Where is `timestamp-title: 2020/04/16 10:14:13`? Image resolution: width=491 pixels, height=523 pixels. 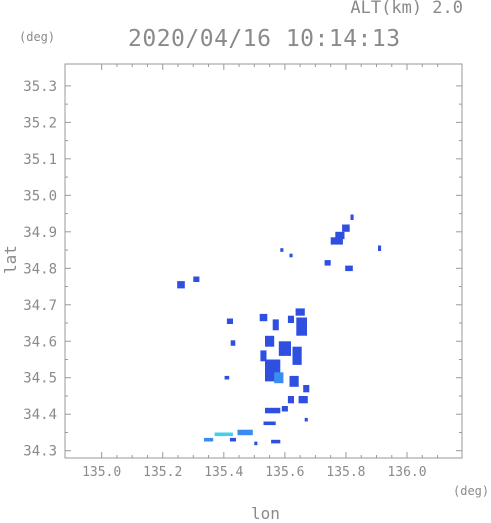 timestamp-title: 2020/04/16 10:14:13 is located at coordinates (264, 39).